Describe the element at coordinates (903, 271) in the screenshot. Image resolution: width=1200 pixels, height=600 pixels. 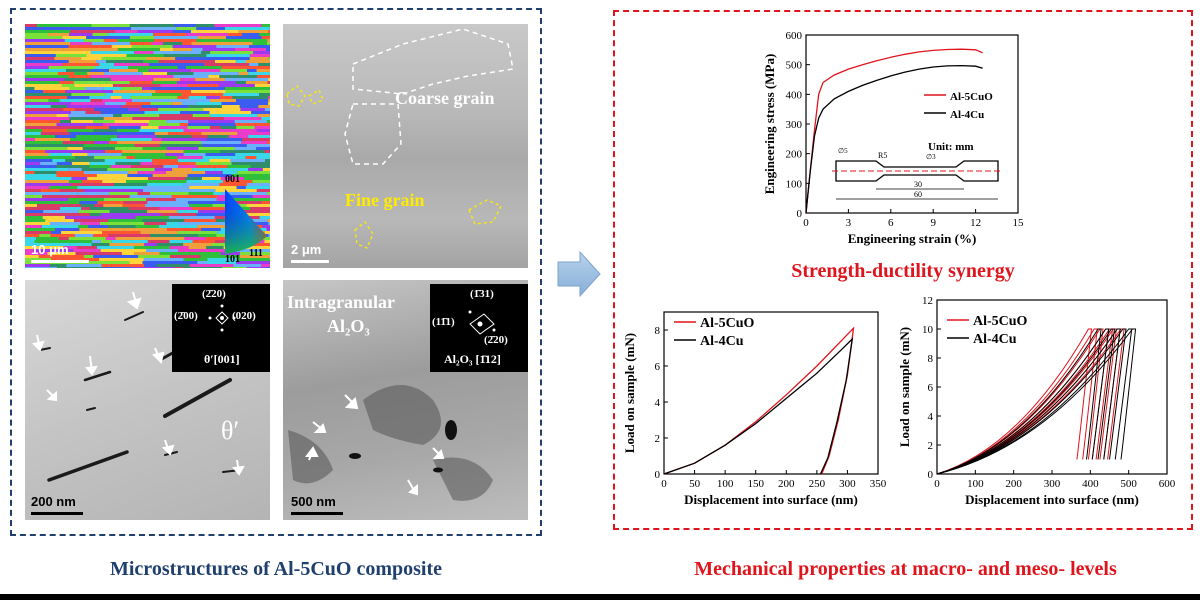
I see `synergy-title: Strength-ductility synergy` at that location.